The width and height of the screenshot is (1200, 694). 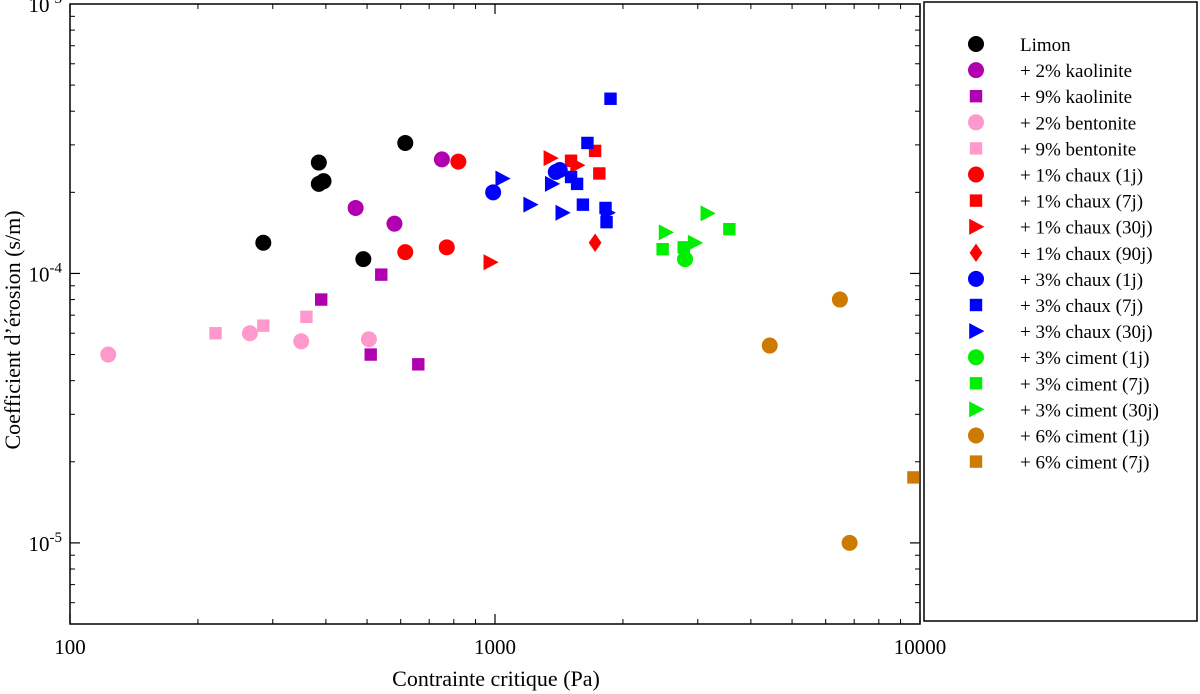 What do you see at coordinates (1078, 149) in the screenshot?
I see `legend-label: + 9% bentonite` at bounding box center [1078, 149].